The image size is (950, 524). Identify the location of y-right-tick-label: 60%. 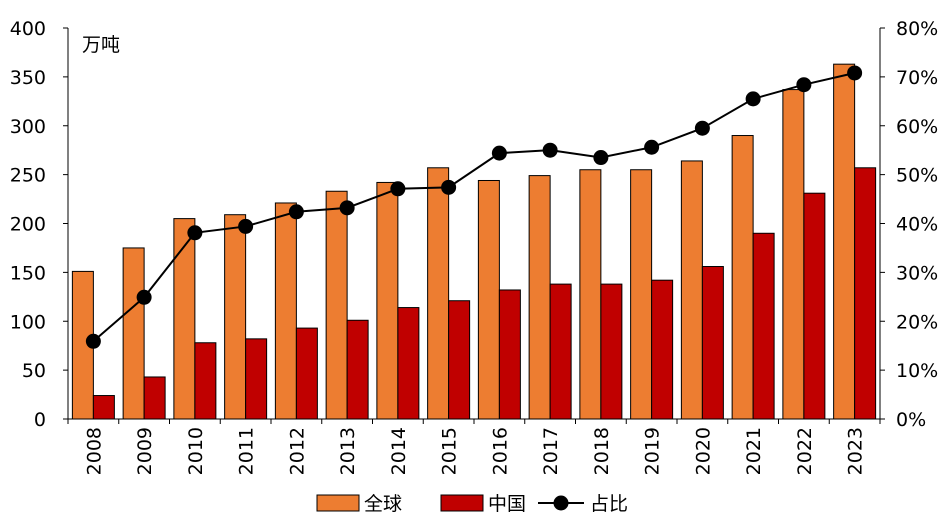
(917, 127).